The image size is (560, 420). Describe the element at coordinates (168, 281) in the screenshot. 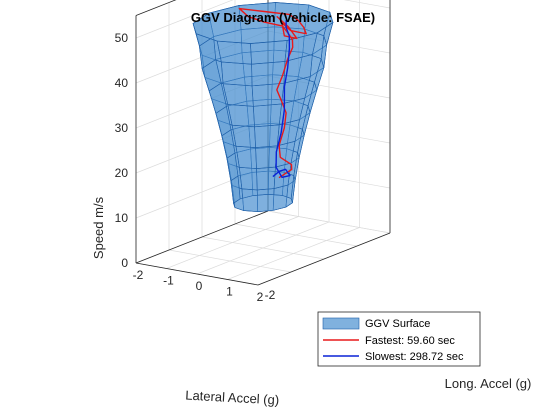

I see `x-tick-label: -1` at that location.